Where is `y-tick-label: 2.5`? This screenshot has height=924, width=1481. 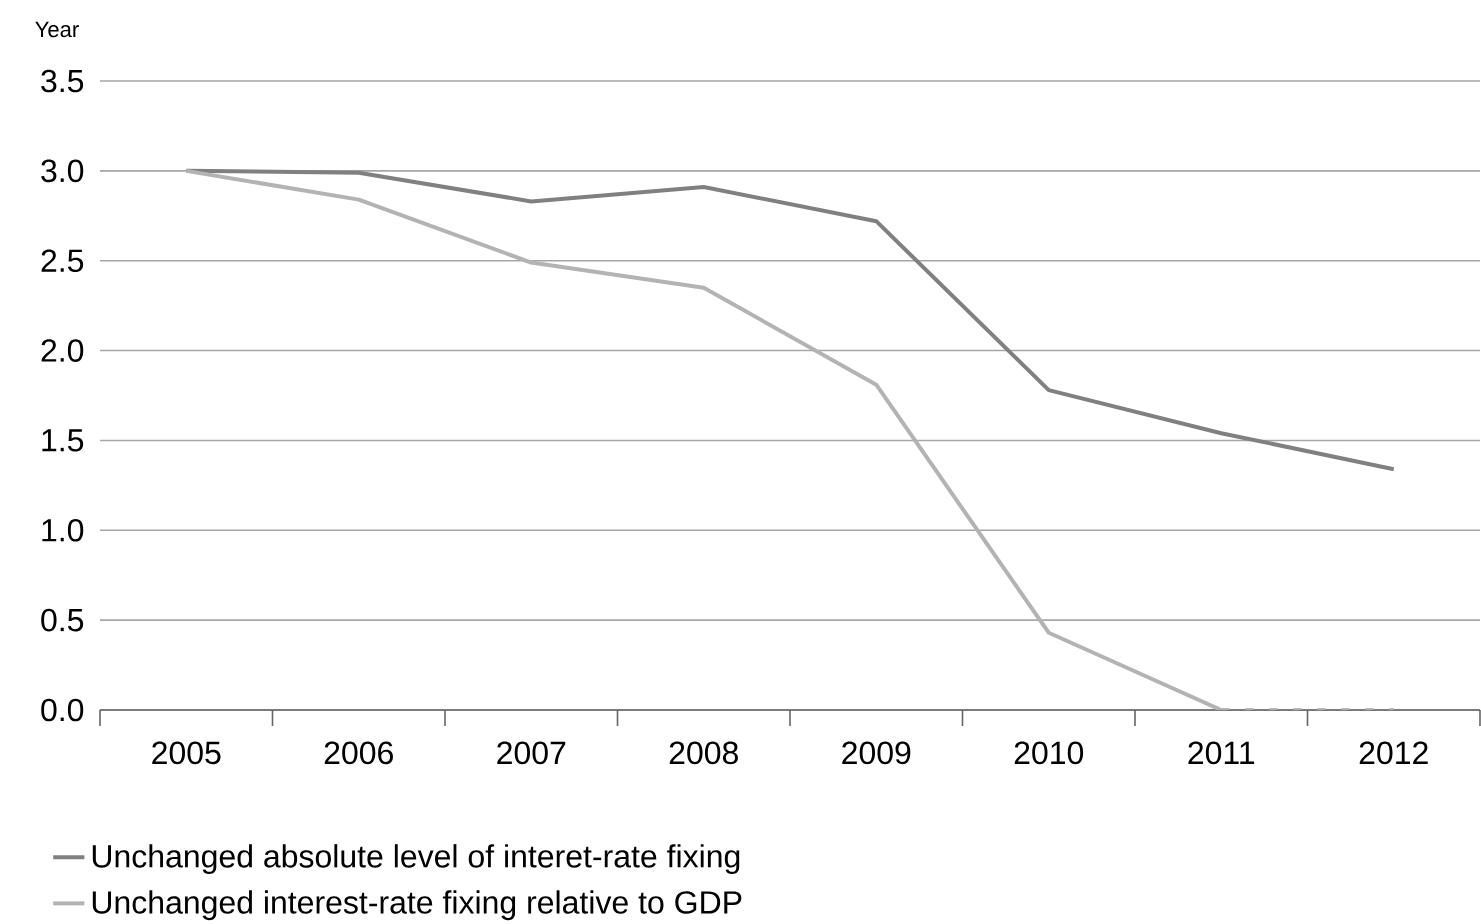
y-tick-label: 2.5 is located at coordinates (62, 260).